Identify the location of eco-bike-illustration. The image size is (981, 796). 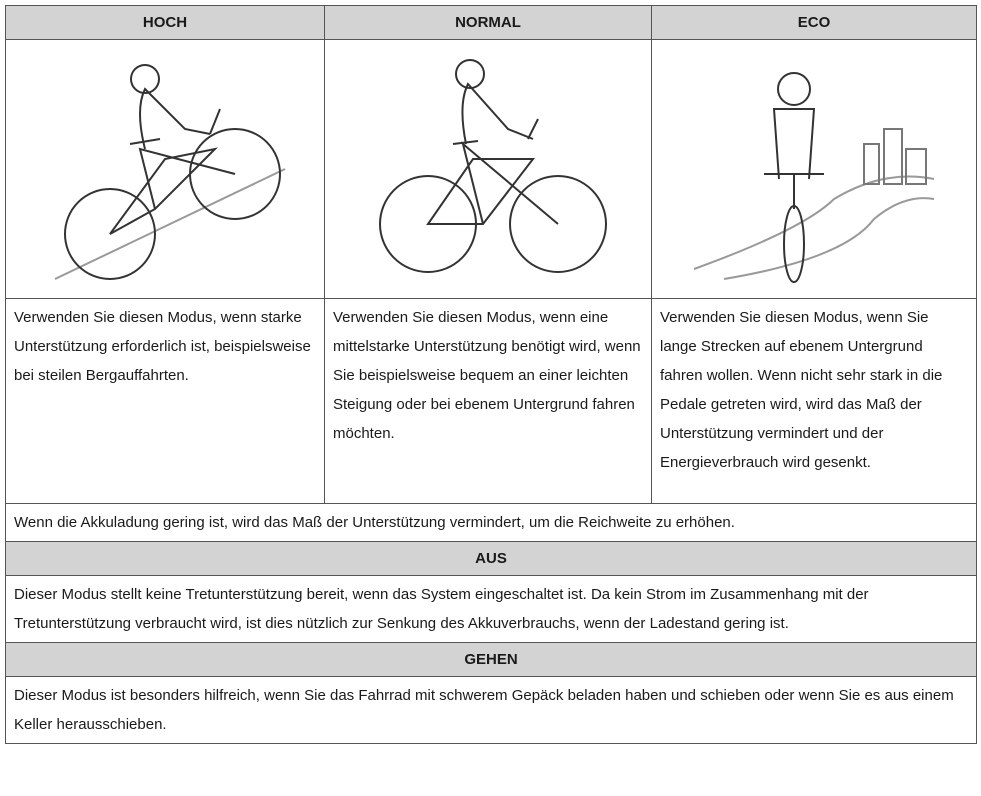
(814, 177).